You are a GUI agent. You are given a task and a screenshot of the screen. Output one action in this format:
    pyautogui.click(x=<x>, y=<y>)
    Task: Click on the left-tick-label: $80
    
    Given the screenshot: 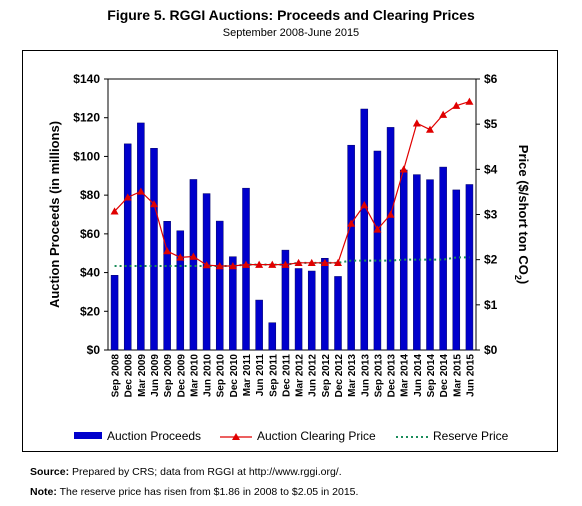 What is the action you would take?
    pyautogui.click(x=90, y=195)
    